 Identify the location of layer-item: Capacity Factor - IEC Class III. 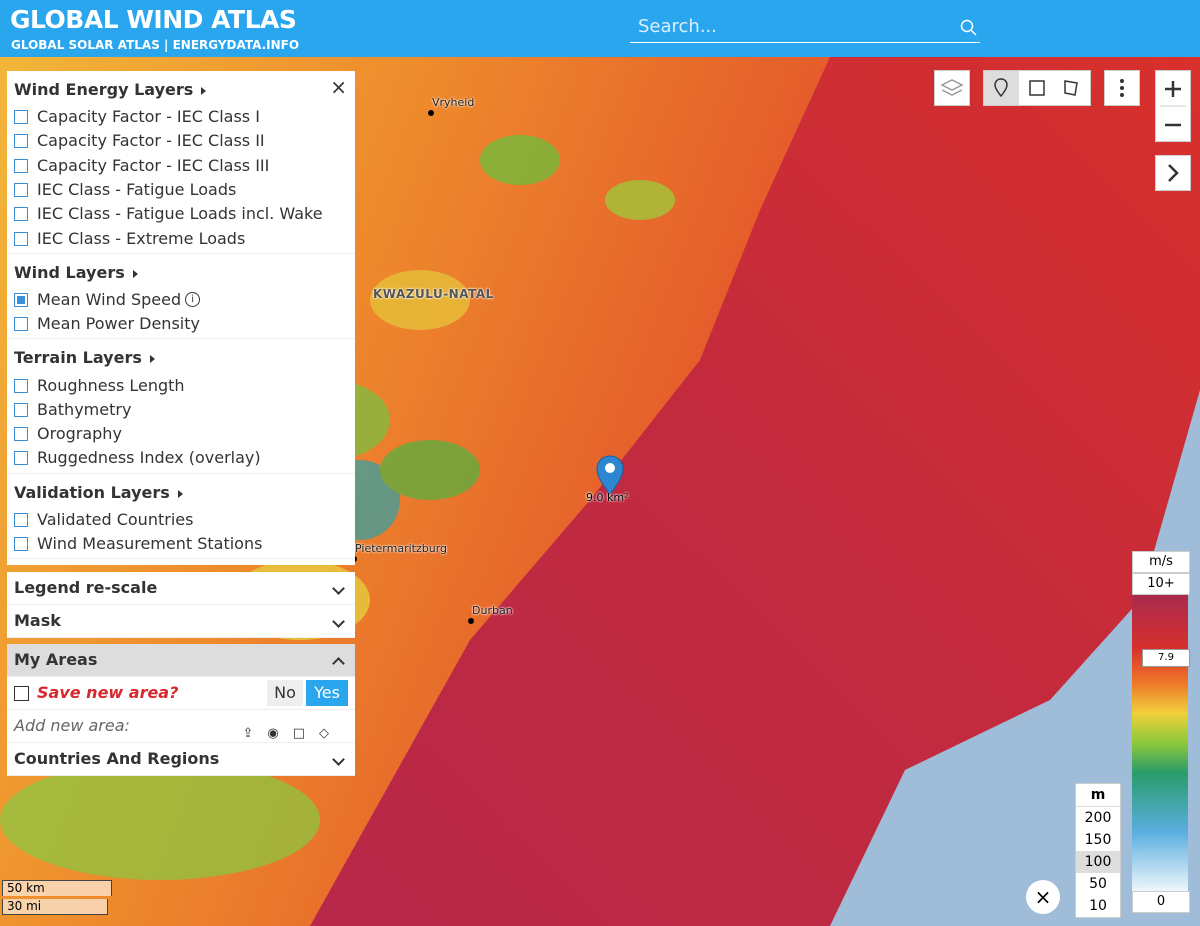
(181, 166).